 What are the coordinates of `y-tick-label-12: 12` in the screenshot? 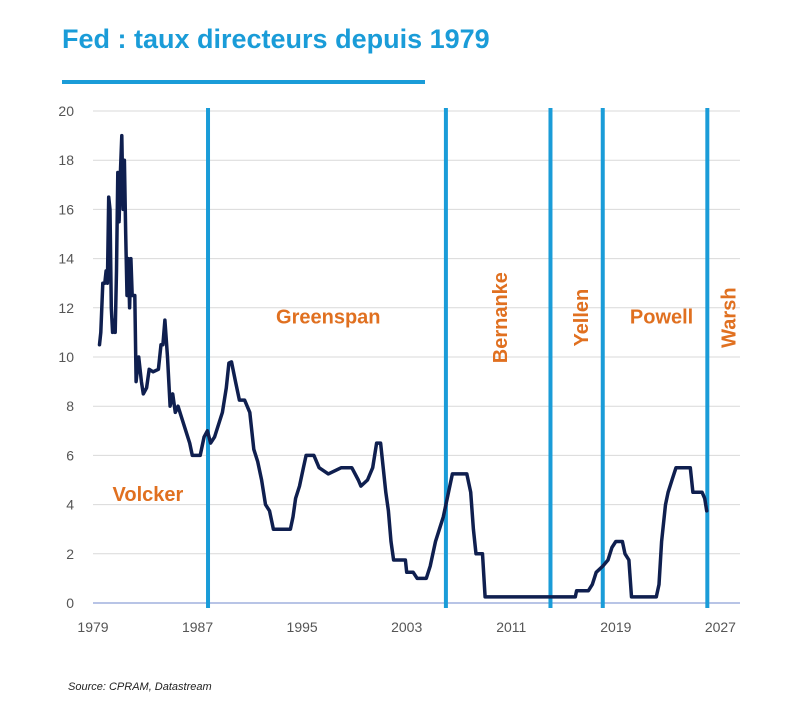 It's located at (66, 308).